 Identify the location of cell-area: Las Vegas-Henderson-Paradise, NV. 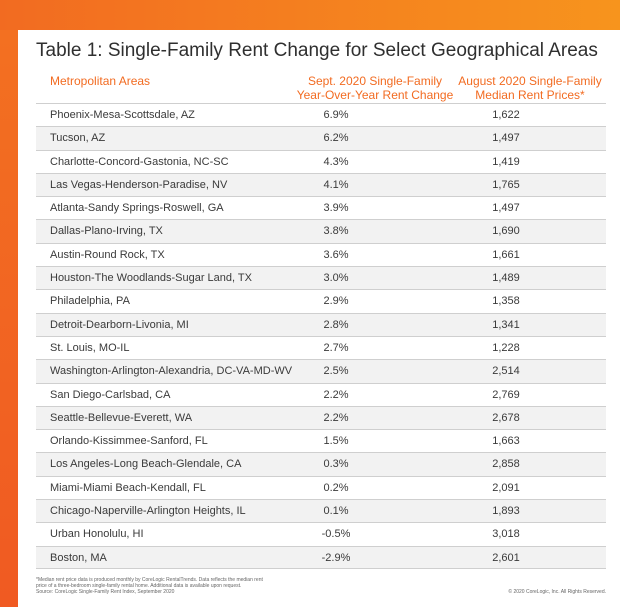
(139, 184).